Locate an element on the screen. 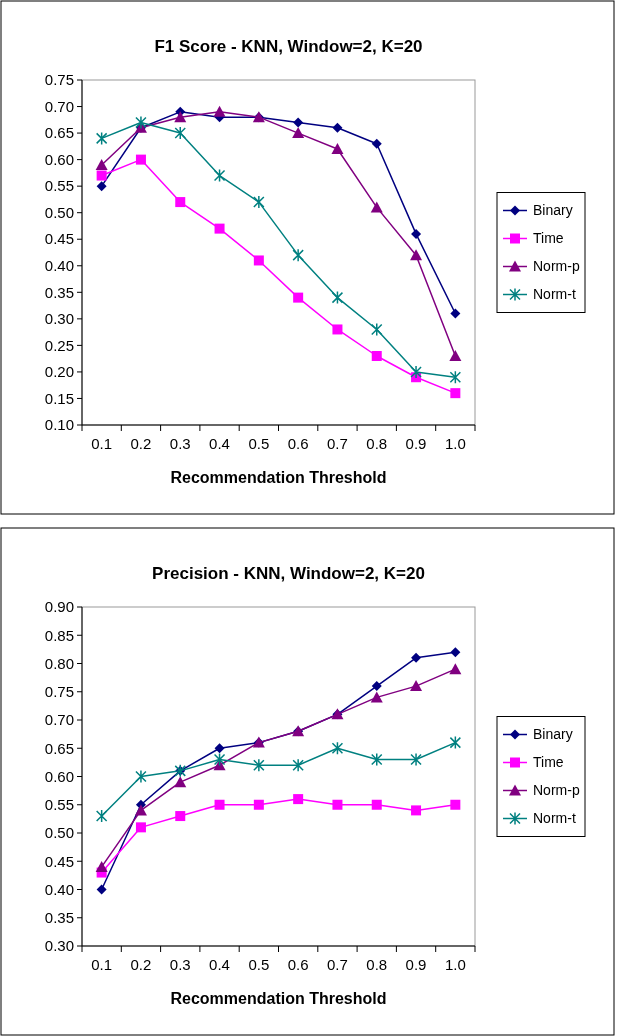 The image size is (621, 1036). y-tick-label: 0.75 is located at coordinates (59, 80).